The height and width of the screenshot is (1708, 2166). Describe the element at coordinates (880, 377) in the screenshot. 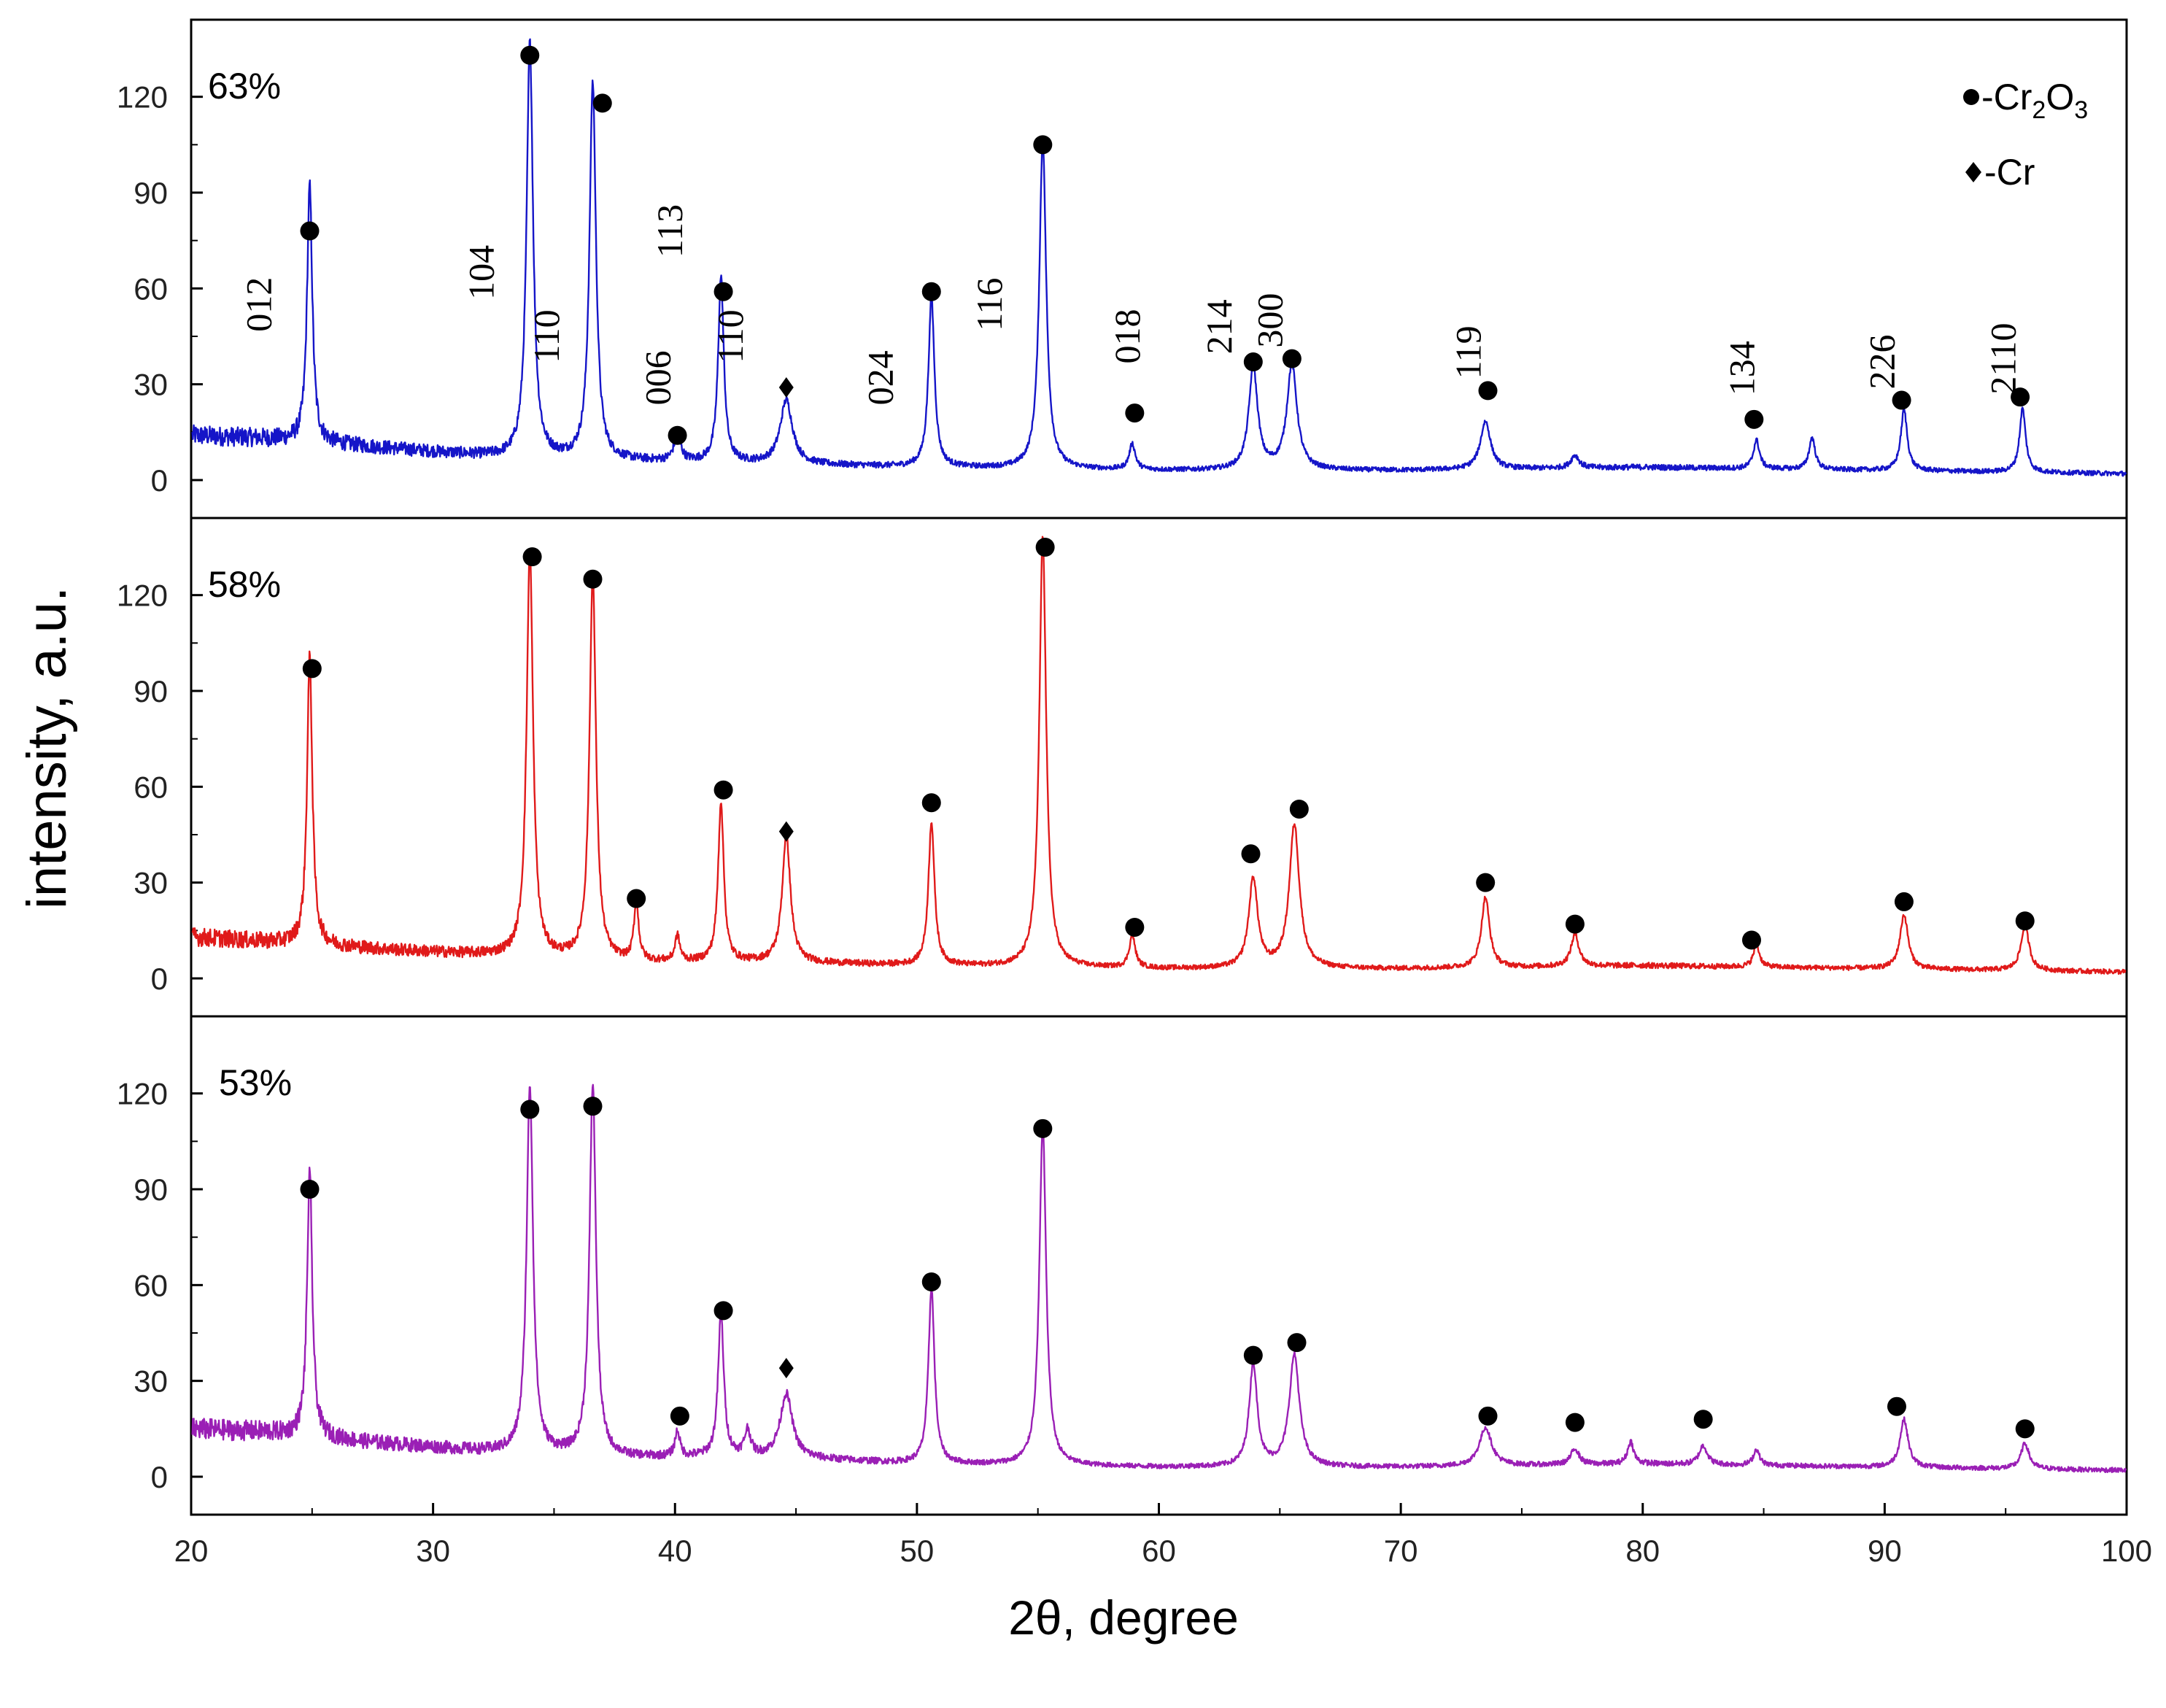

I see `hkl-label: 024` at that location.